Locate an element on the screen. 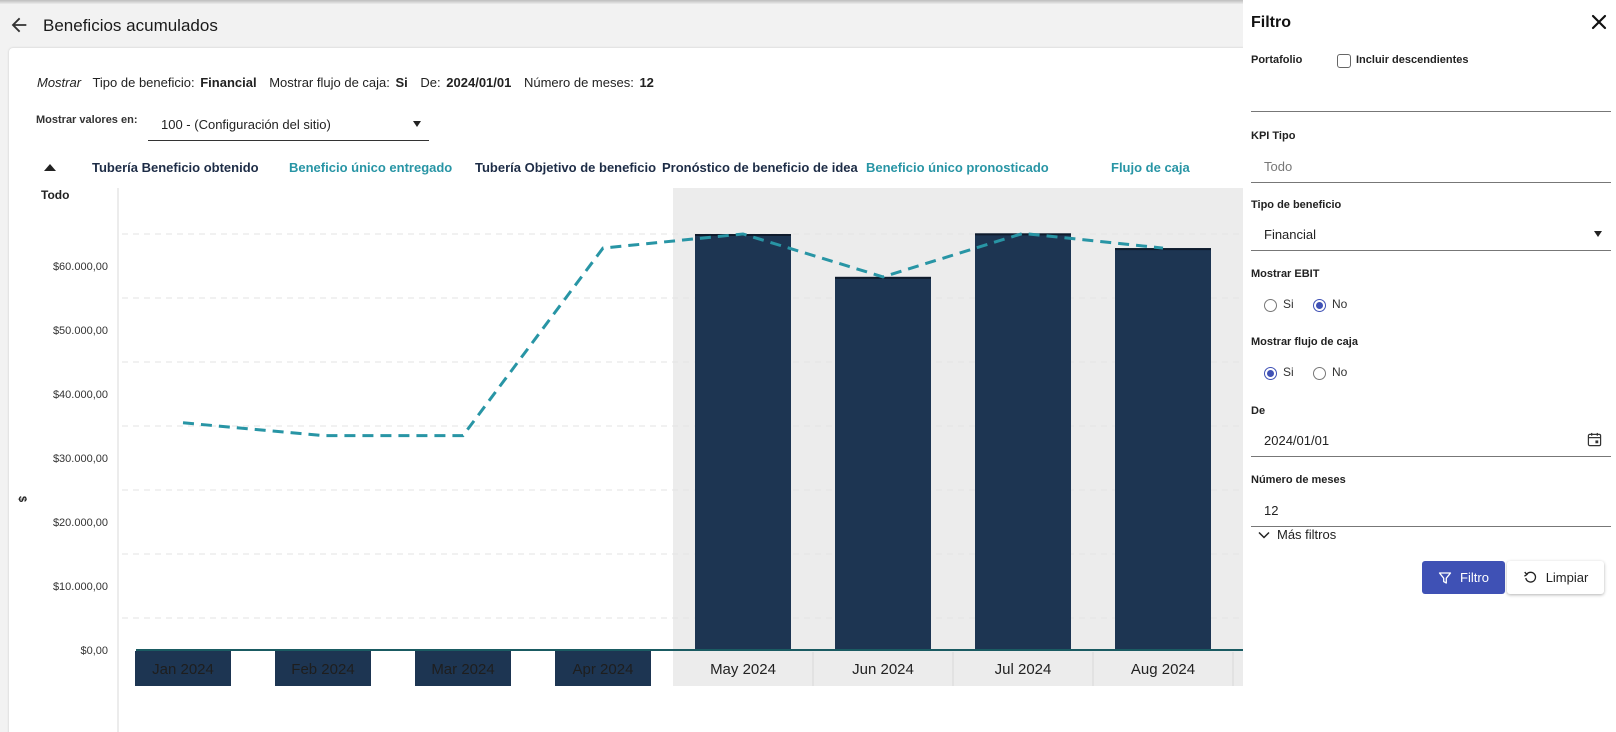  close-icon is located at coordinates (1599, 22).